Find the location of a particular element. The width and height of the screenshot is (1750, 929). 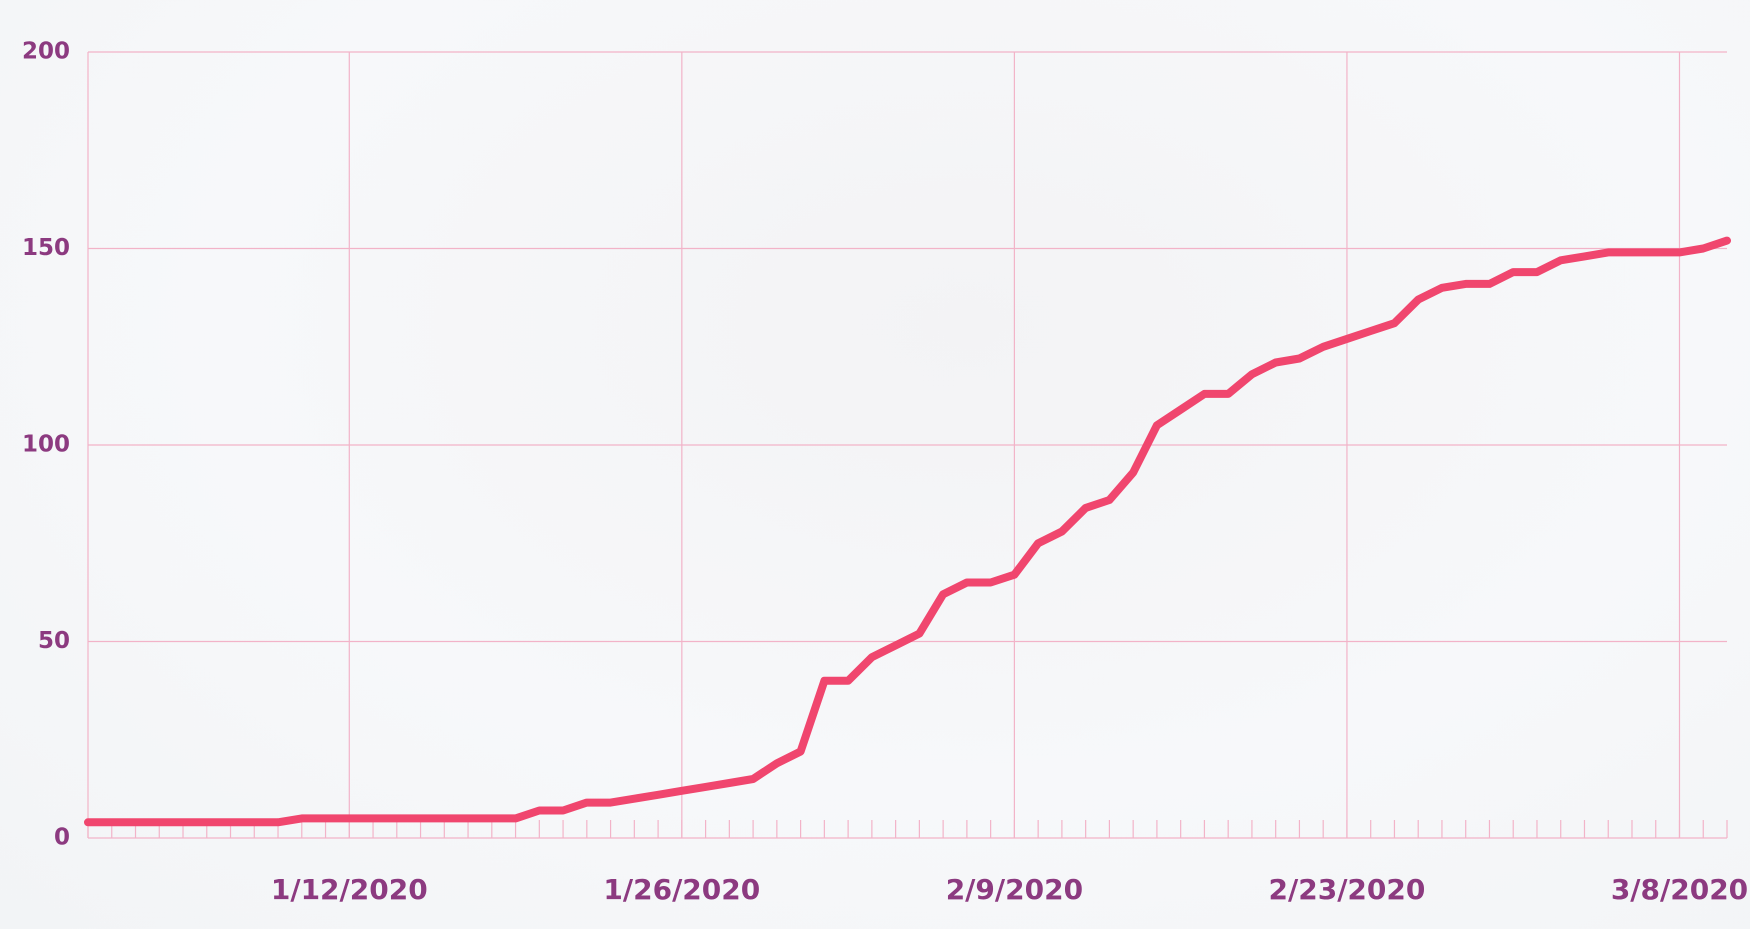

y-tick-label: 50 is located at coordinates (54, 641).